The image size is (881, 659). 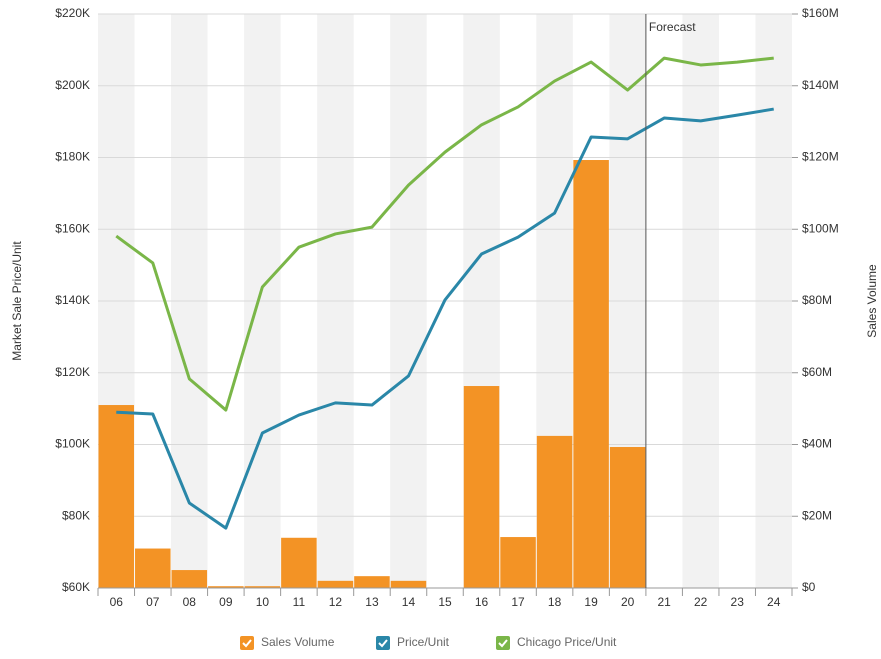 What do you see at coordinates (72, 157) in the screenshot?
I see `y-tick-label: $180K` at bounding box center [72, 157].